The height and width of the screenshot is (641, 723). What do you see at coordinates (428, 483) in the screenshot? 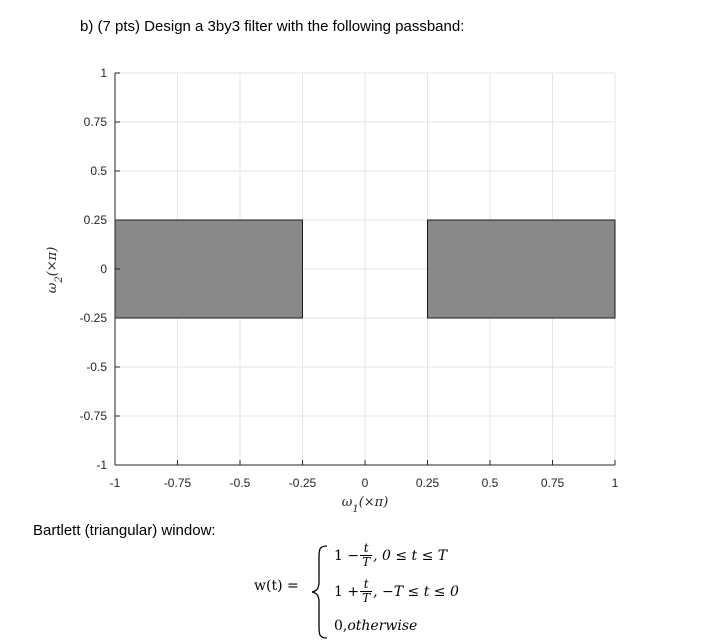
I see `x-tick-label-5: 0.25` at bounding box center [428, 483].